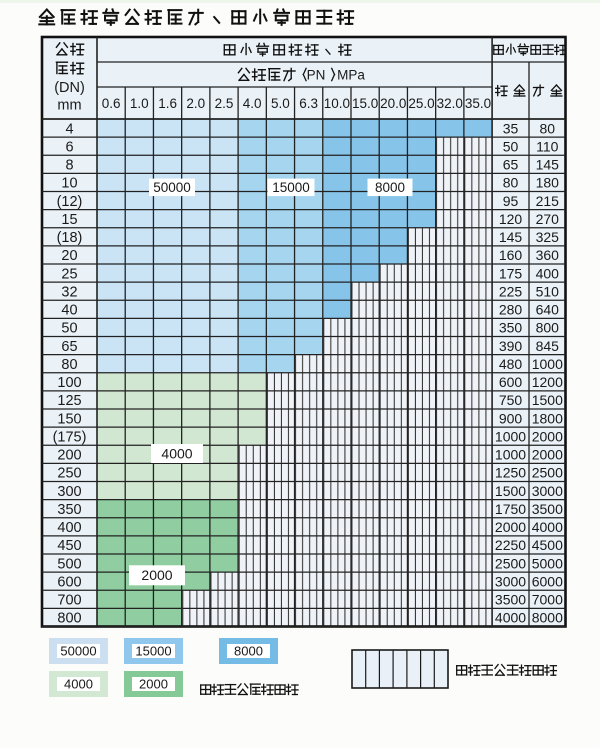 The image size is (600, 748). I want to click on svg-text: 25.0, so click(421, 103).